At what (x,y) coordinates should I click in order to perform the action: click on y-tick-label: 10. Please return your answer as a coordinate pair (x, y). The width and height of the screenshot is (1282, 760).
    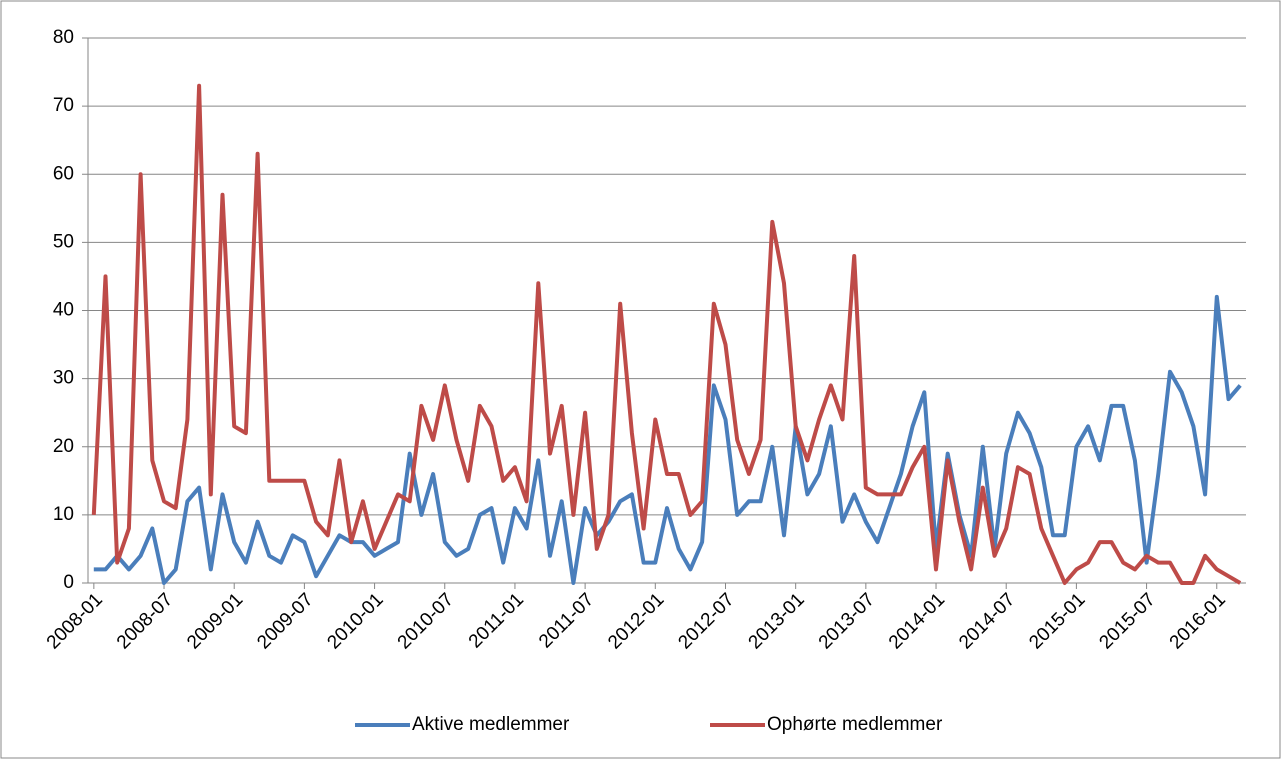
    Looking at the image, I should click on (63, 514).